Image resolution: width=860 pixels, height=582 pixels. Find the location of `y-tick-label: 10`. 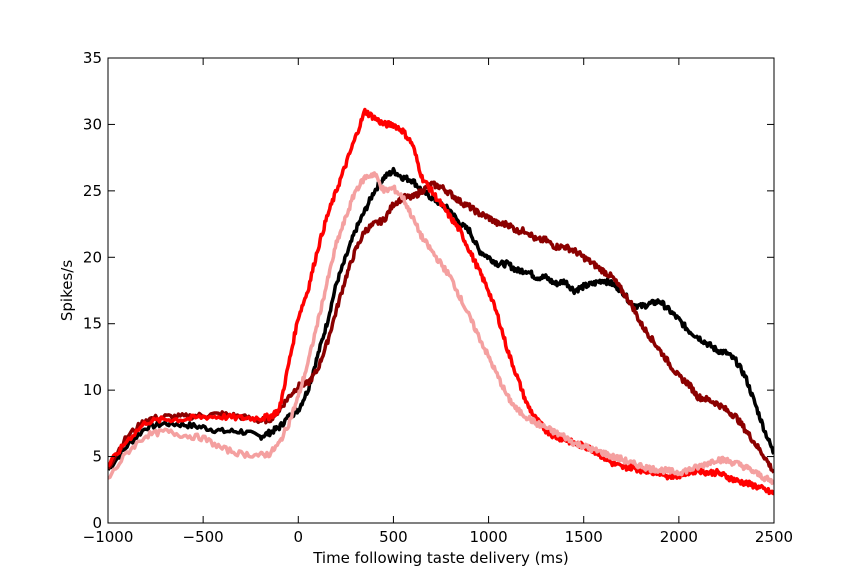

y-tick-label: 10 is located at coordinates (92, 390).